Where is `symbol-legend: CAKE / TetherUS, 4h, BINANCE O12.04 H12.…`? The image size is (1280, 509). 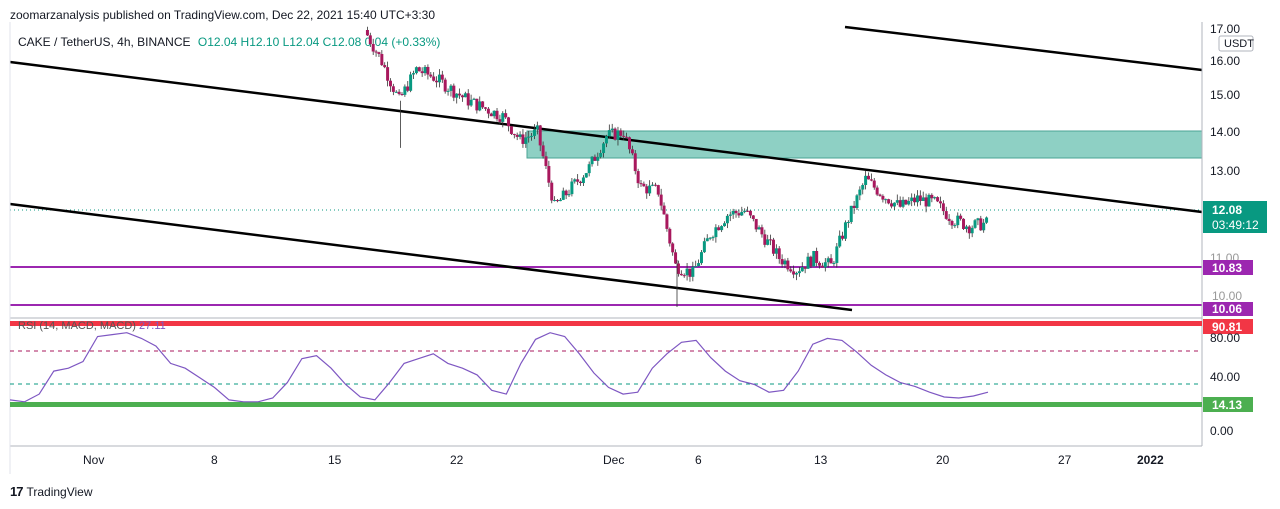 symbol-legend: CAKE / TetherUS, 4h, BINANCE O12.04 H12.… is located at coordinates (229, 42).